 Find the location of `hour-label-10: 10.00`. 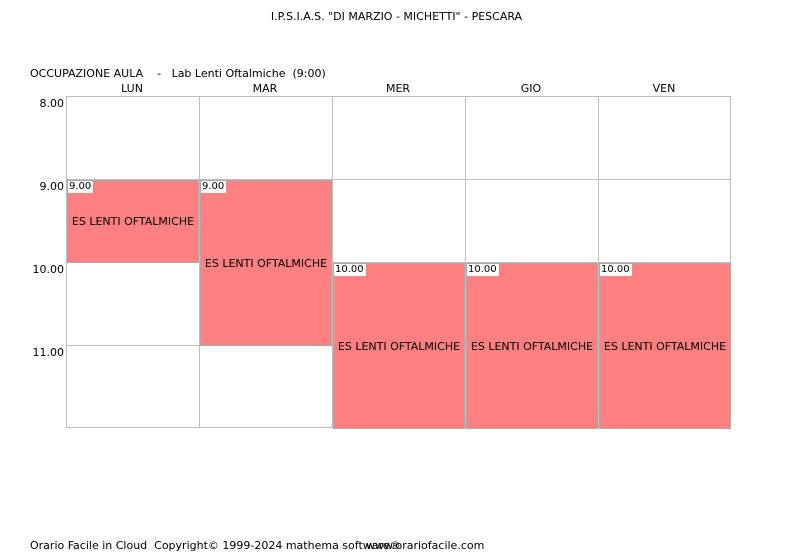

hour-label-10: 10.00 is located at coordinates (48, 269).